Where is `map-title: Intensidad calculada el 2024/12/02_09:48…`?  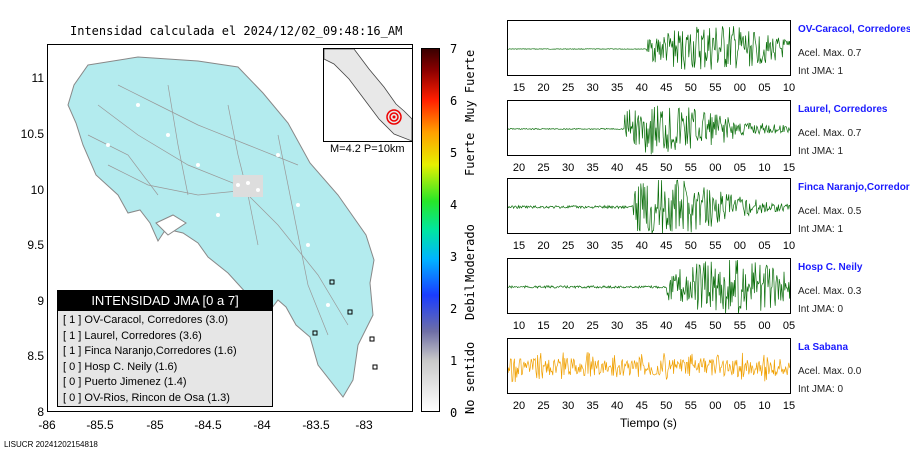 map-title: Intensidad calculada el 2024/12/02_09:48… is located at coordinates (236, 31).